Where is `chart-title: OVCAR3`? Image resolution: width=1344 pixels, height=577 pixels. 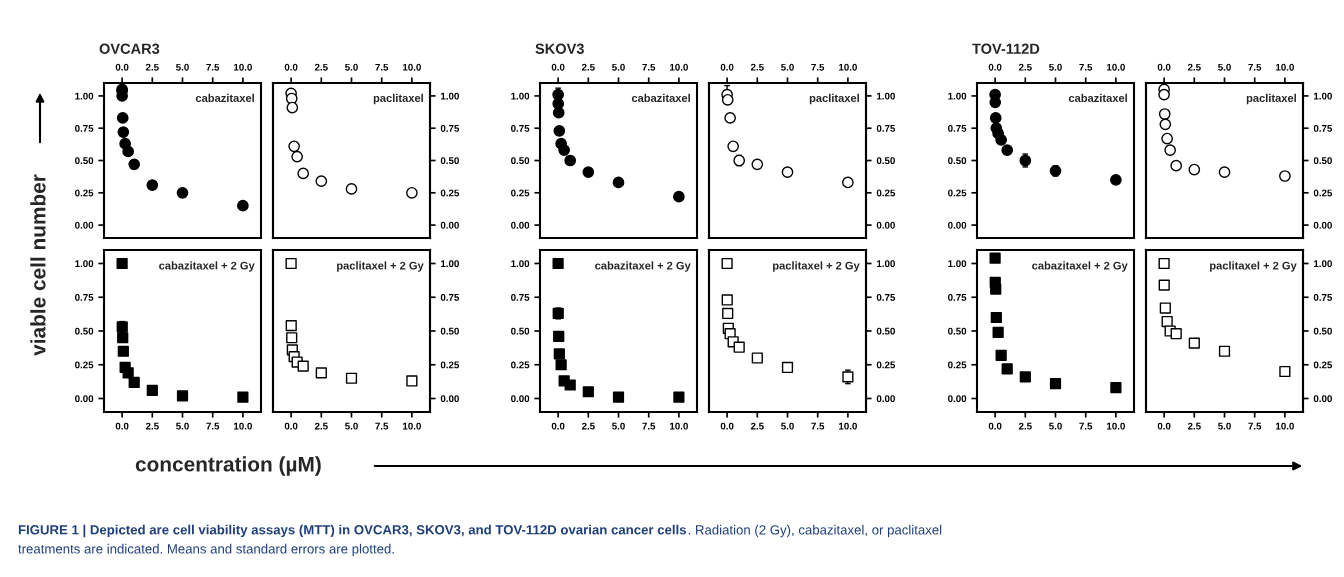 chart-title: OVCAR3 is located at coordinates (129, 48).